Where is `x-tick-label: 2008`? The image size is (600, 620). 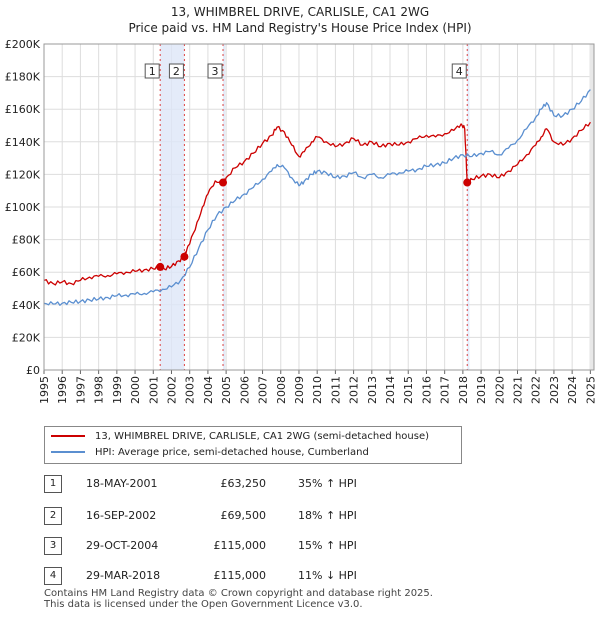 x-tick-label: 2008 is located at coordinates (281, 390).